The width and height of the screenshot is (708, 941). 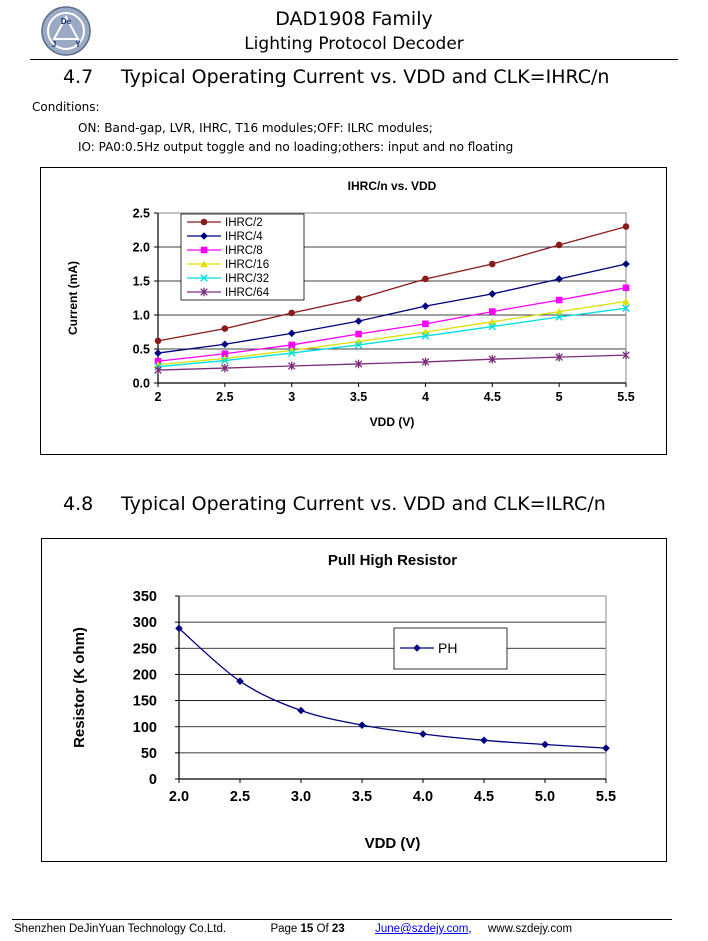 I want to click on footer-website: www.szdejy.com, so click(x=530, y=929).